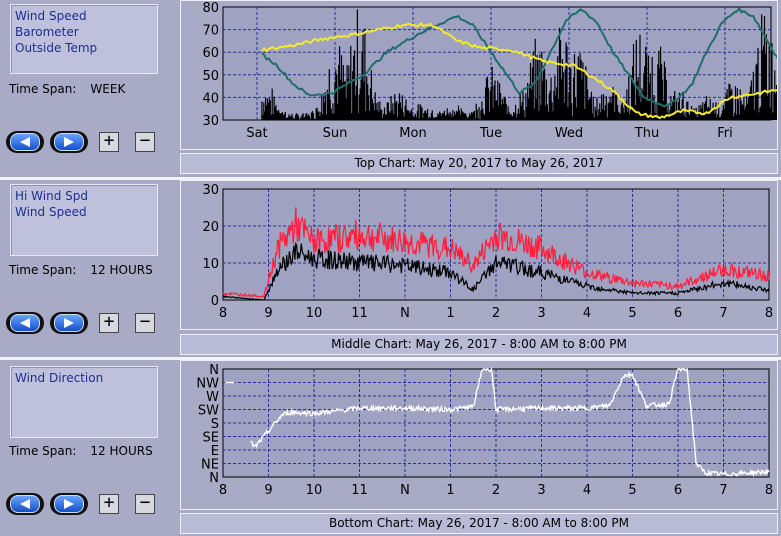 The image size is (781, 536). Describe the element at coordinates (725, 133) in the screenshot. I see `x-tick-label: Fri` at that location.